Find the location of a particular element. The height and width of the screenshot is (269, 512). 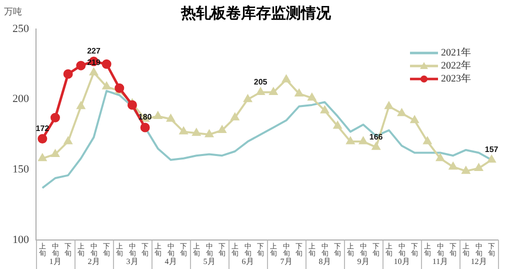

text: 10月 is located at coordinates (402, 261).